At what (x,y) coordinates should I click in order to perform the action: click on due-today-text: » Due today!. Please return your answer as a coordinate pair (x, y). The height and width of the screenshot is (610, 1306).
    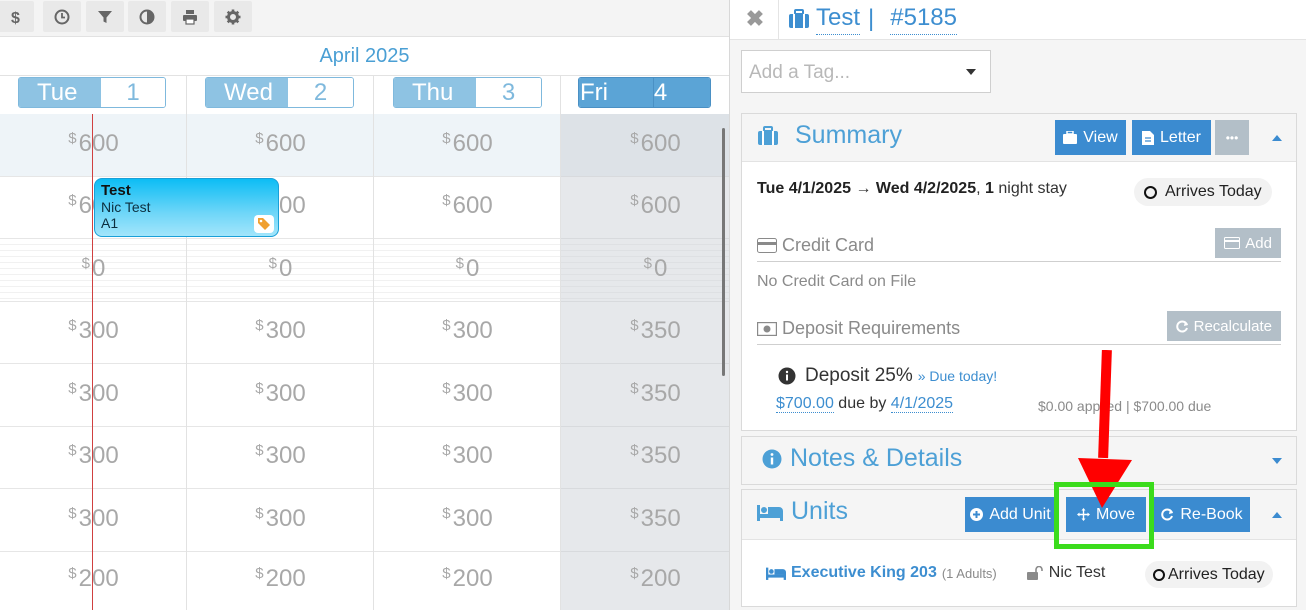
    Looking at the image, I should click on (957, 376).